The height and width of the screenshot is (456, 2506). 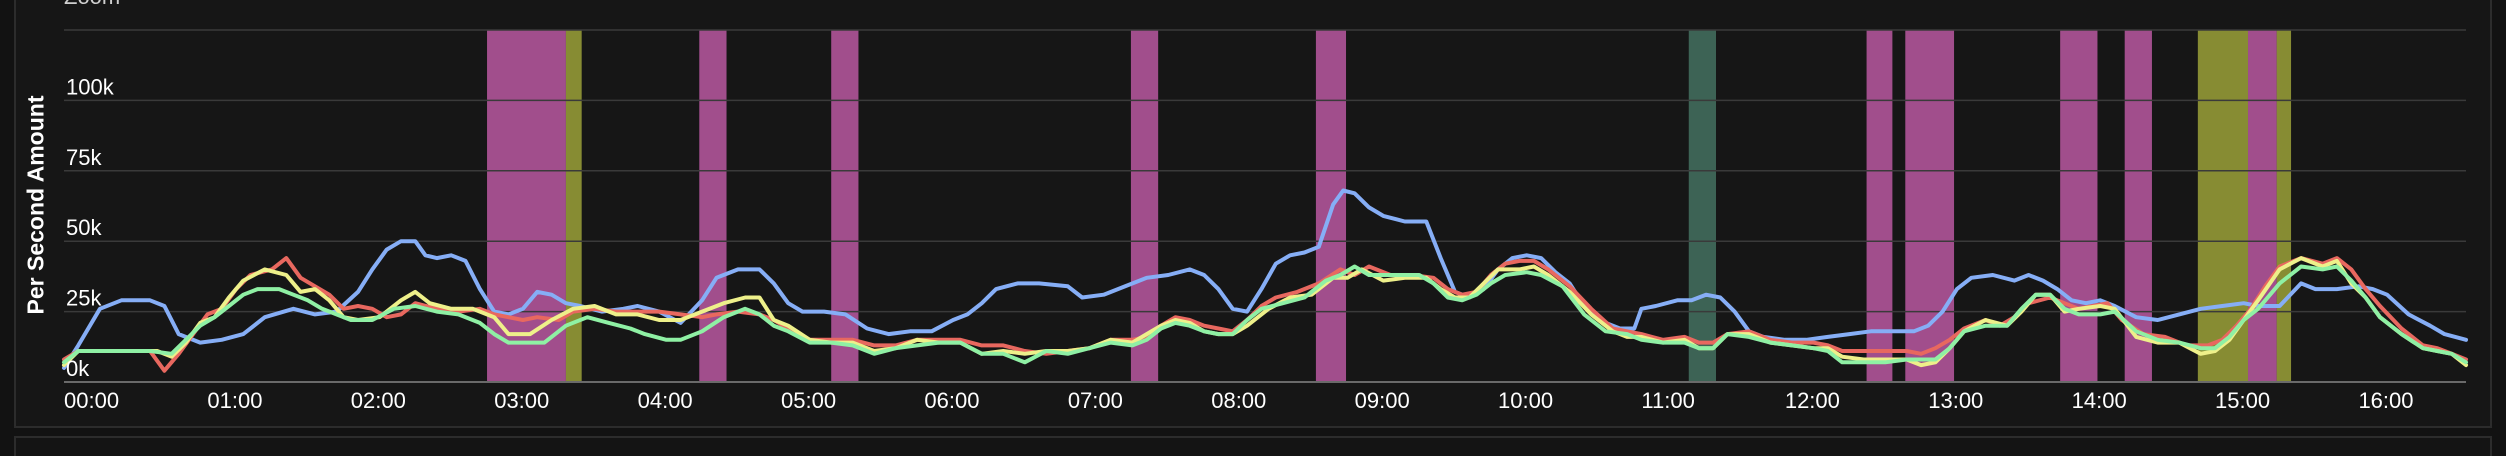 What do you see at coordinates (1525, 400) in the screenshot?
I see `x-tick-label: 10:00` at bounding box center [1525, 400].